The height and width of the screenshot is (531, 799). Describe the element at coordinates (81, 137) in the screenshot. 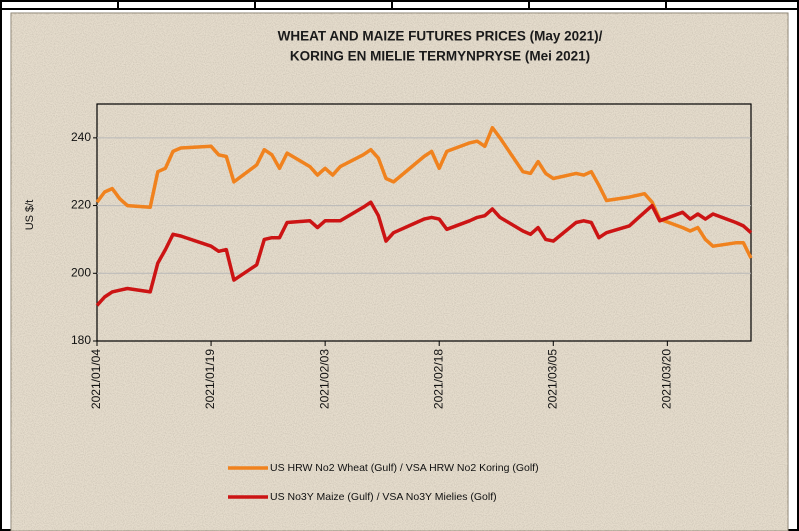

I see `y-tick-label: 240` at that location.